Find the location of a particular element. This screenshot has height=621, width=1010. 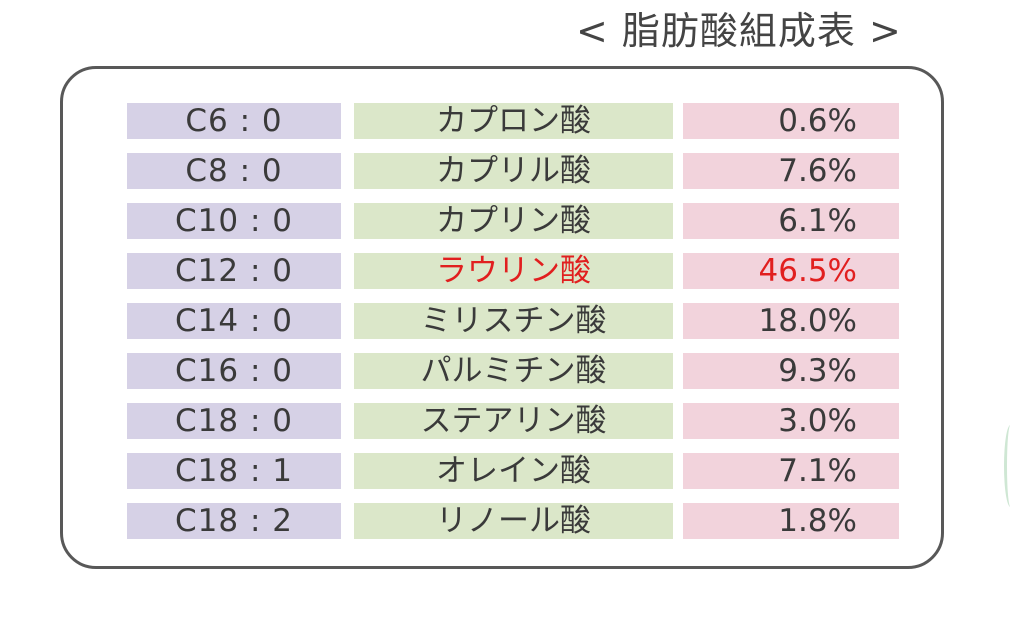

table-row-highlighted: C12 : 0 ラウリン酸 46.5% is located at coordinates (513, 271).